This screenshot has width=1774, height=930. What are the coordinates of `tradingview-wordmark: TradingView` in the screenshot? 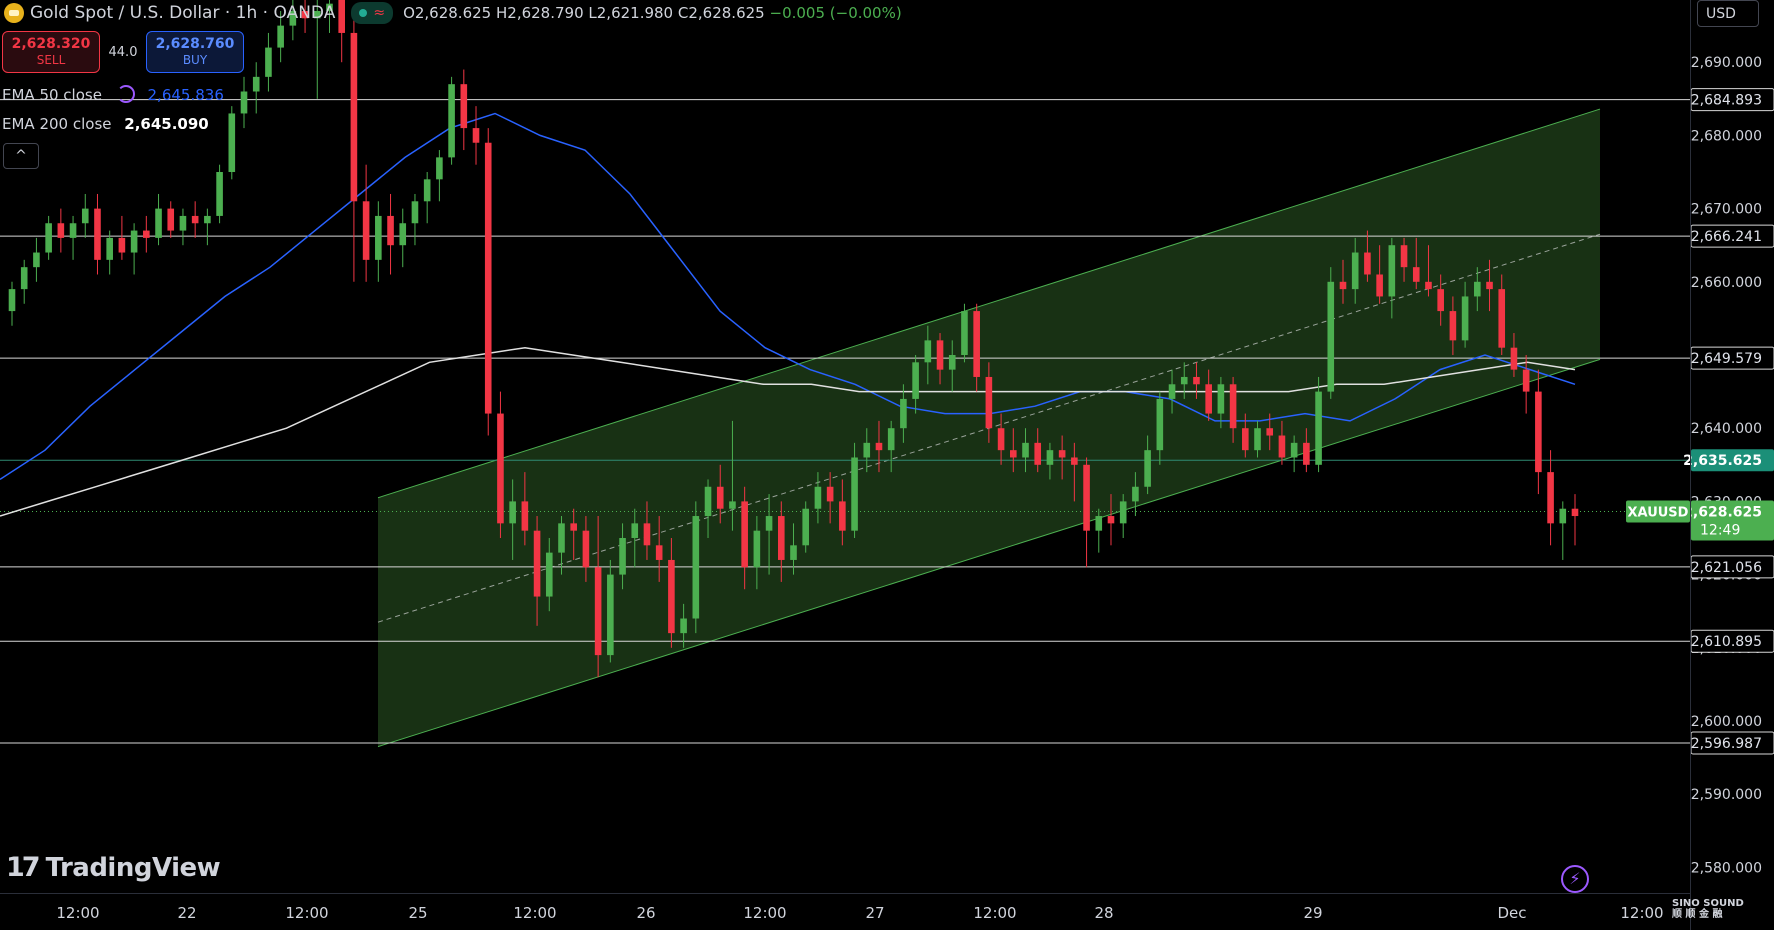 It's located at (133, 867).